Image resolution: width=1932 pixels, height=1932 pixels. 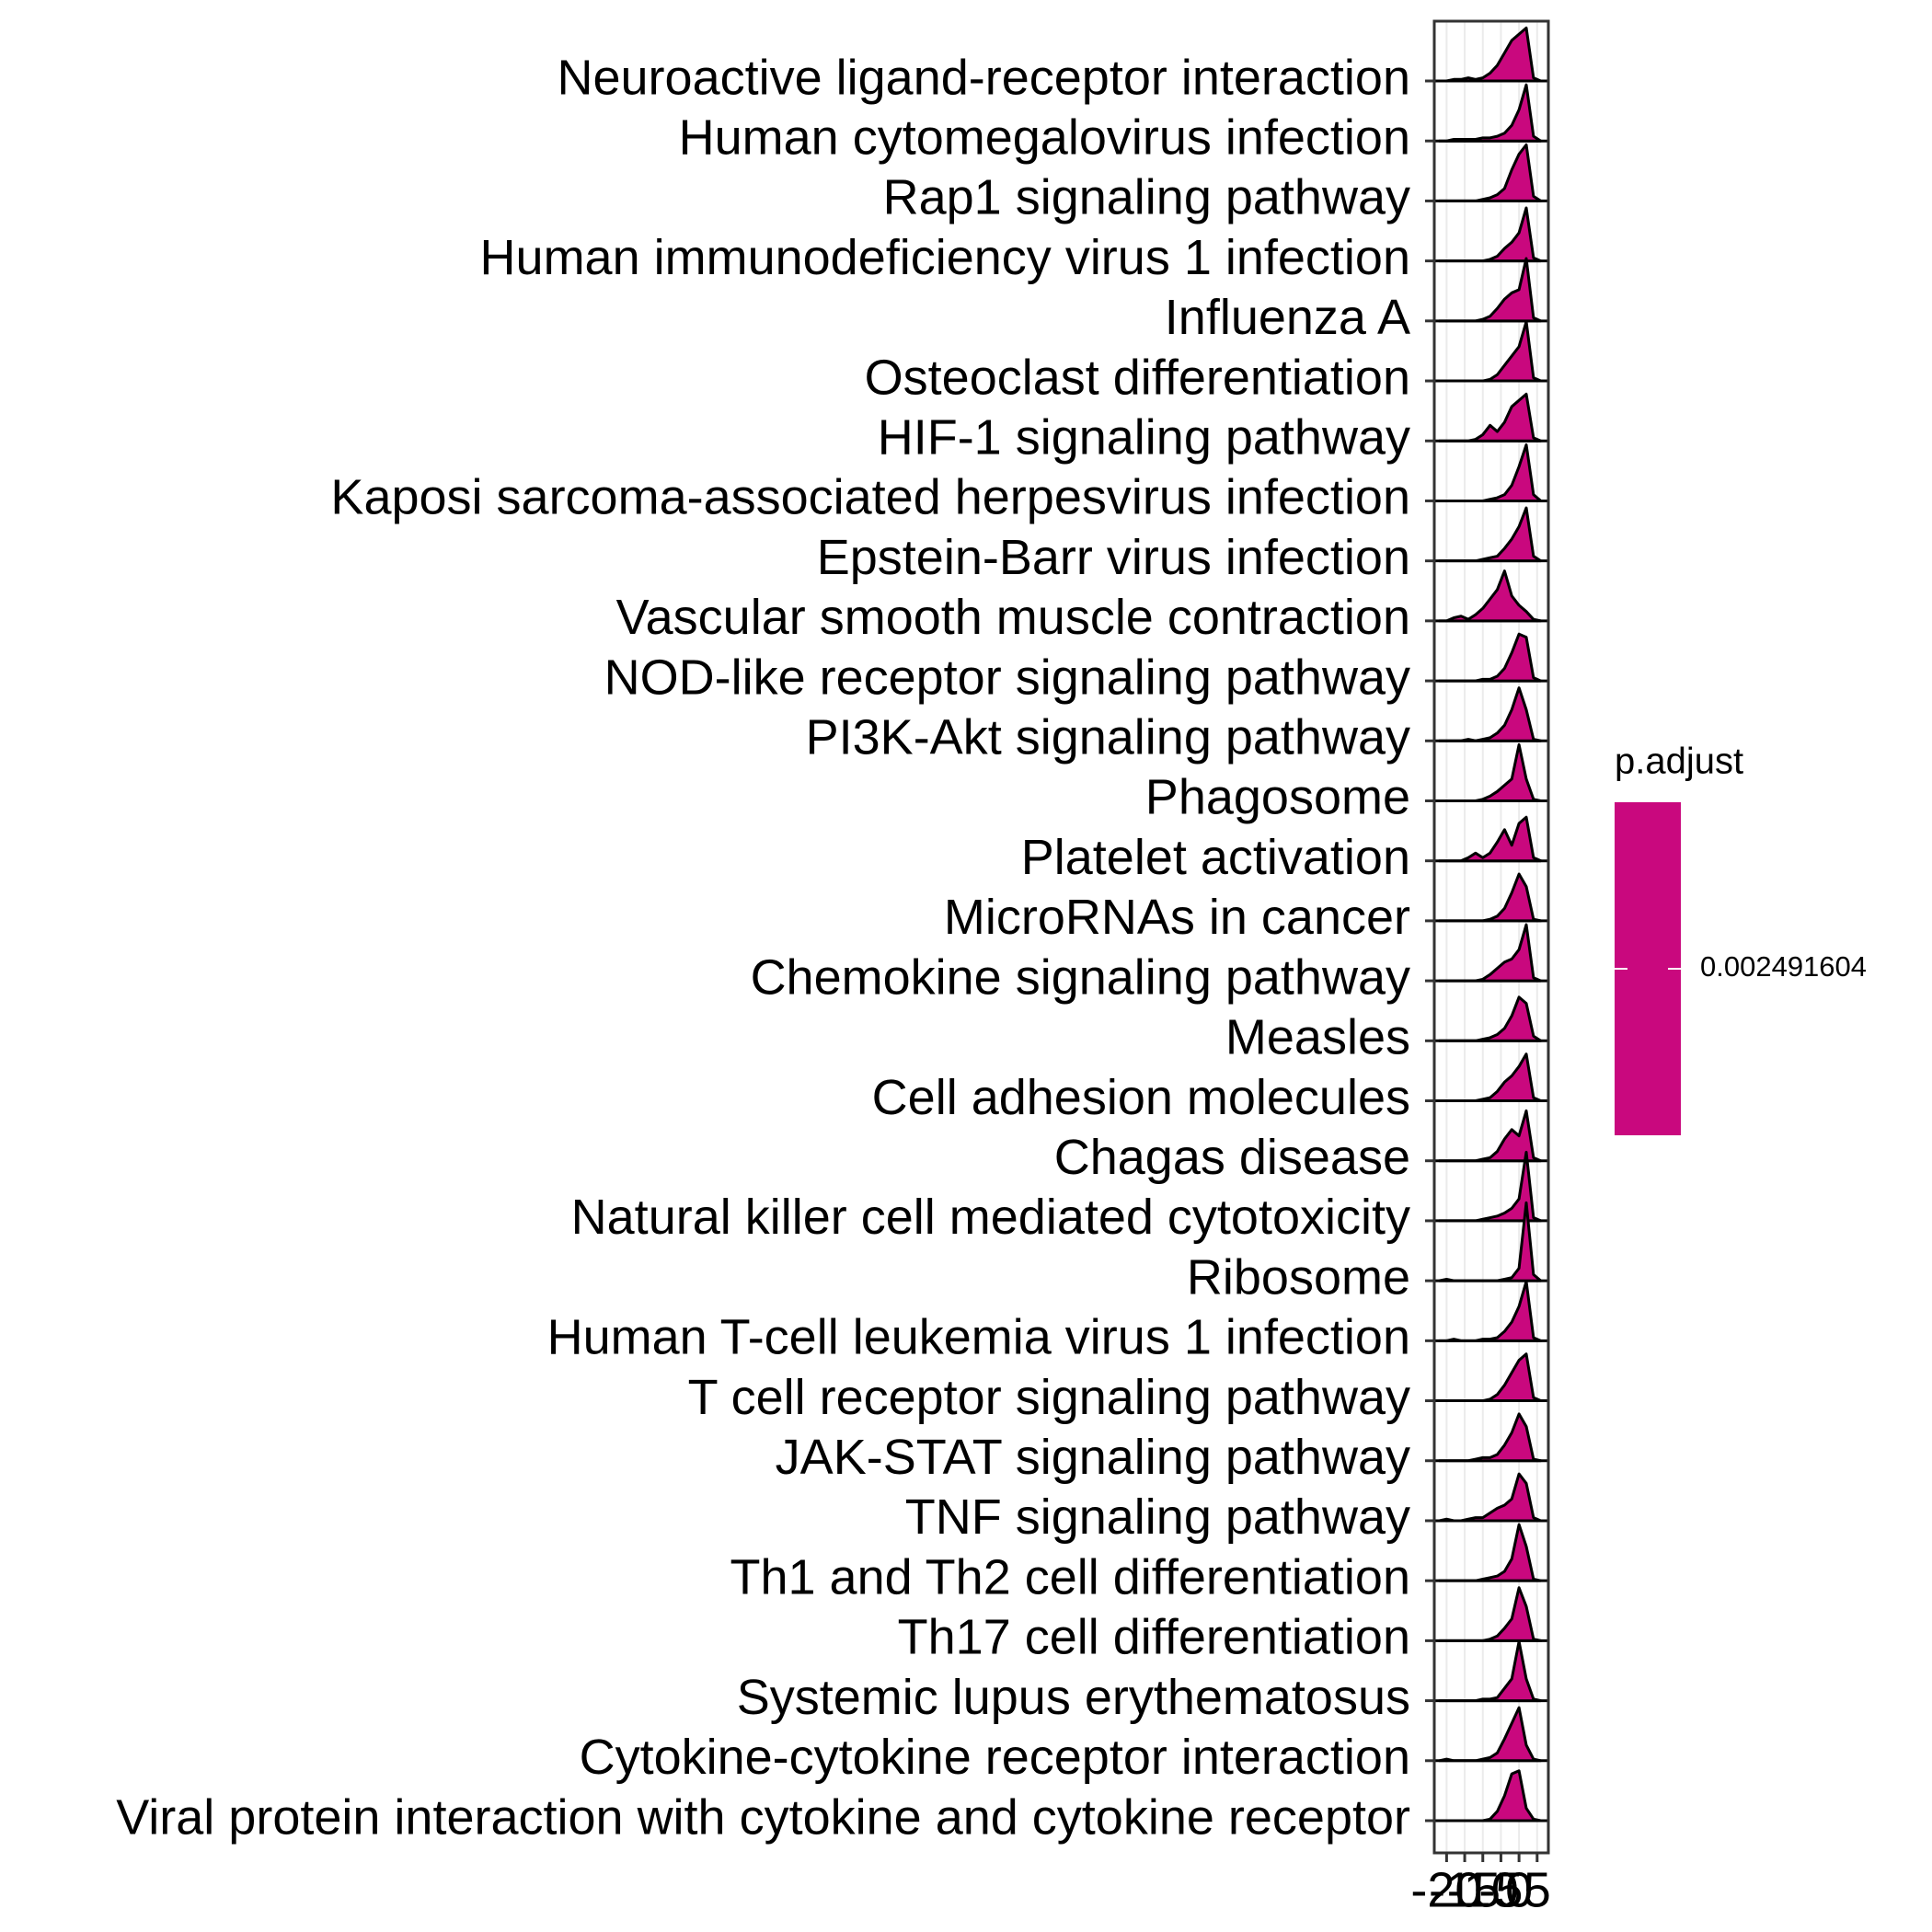 I want to click on y-tick-label: T cell receptor signaling pathway, so click(x=1049, y=1397).